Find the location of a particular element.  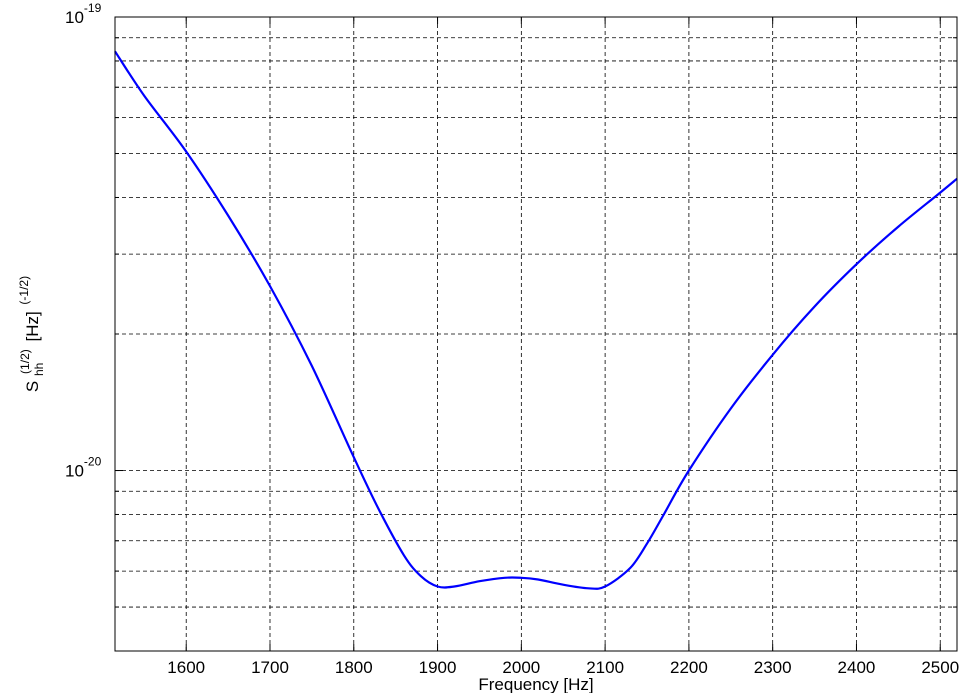

x-tick-labels: 1600 1700 1800 1900 2000 2100 2200 2300 2400 2500 is located at coordinates (563, 667).